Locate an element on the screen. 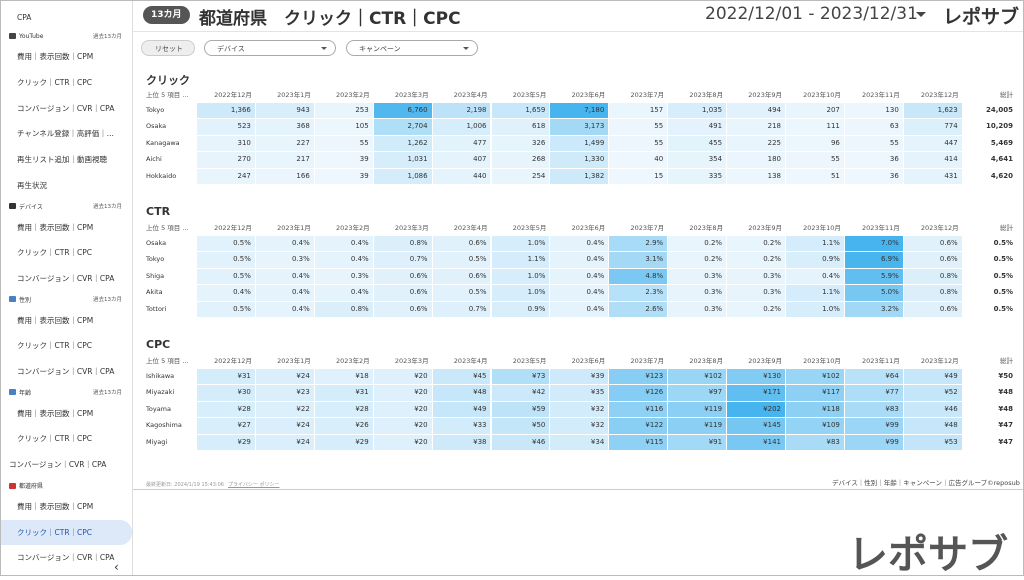  heat-cell: ¥38 is located at coordinates (461, 442).